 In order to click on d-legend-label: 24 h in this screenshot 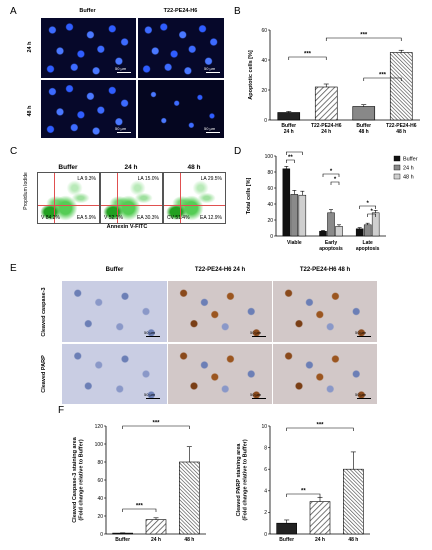, I will do `click(408, 169)`.